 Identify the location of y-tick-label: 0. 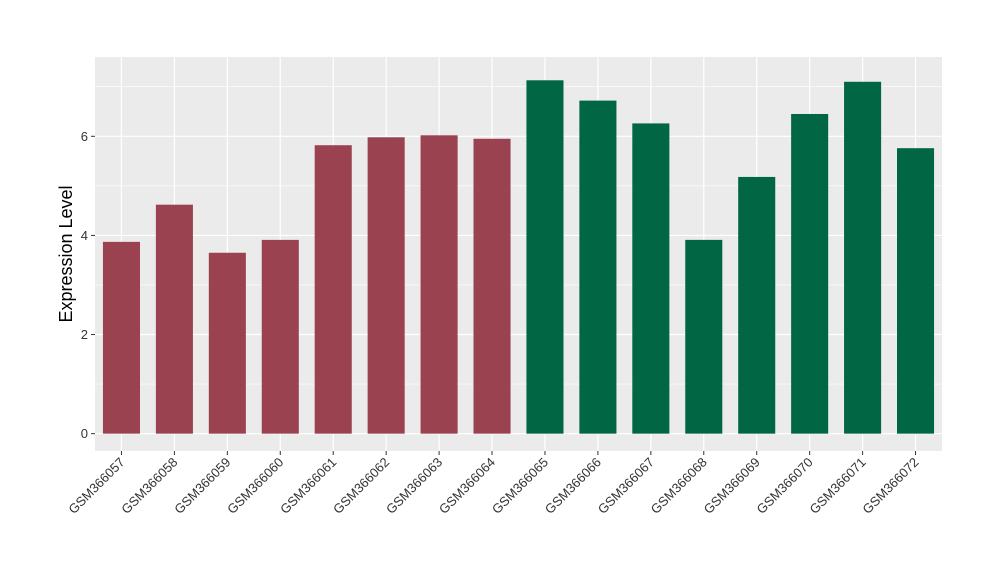
(84, 433).